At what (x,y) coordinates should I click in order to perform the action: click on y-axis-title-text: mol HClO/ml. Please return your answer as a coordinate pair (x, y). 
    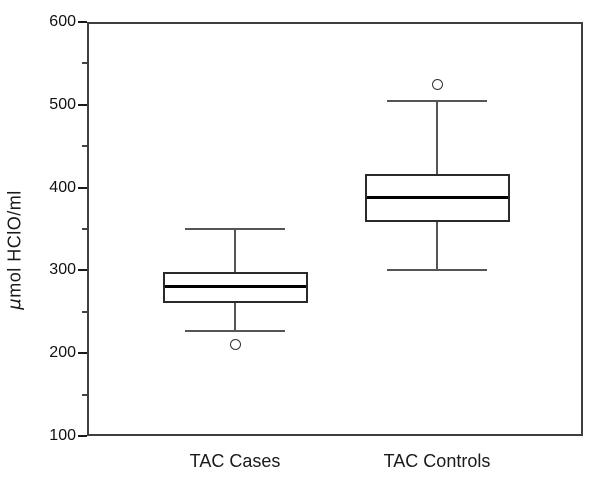
    Looking at the image, I should click on (14, 244).